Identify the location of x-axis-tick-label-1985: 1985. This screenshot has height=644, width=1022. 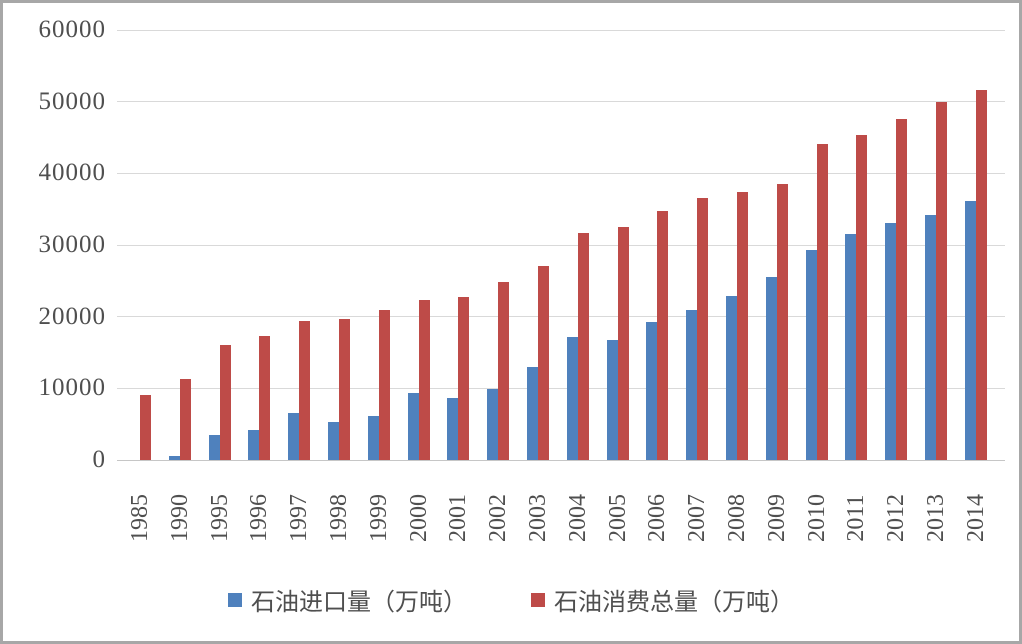
(139, 518).